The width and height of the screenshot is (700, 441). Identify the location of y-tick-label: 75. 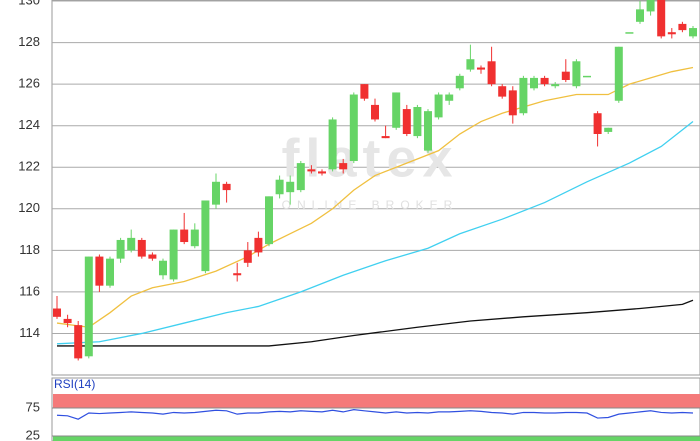
(33, 406).